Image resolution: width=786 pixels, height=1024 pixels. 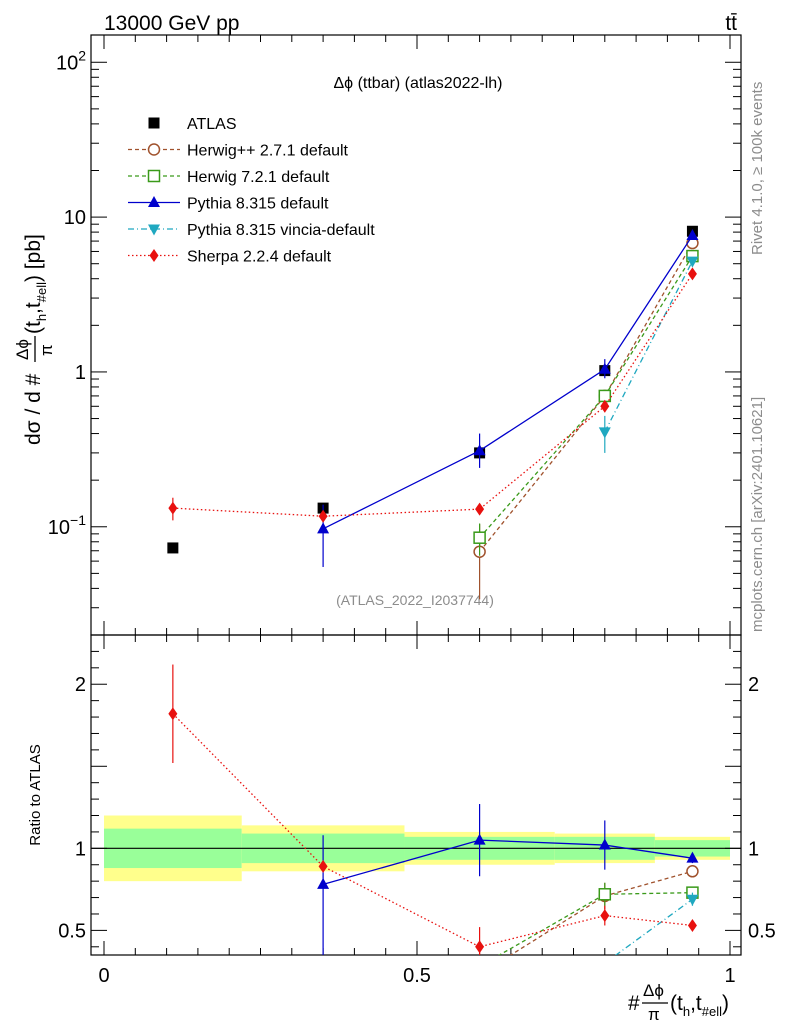 I want to click on main-y-label: dσ / d # Δϕ π (th,t#ell) [pb], so click(x=34, y=339).